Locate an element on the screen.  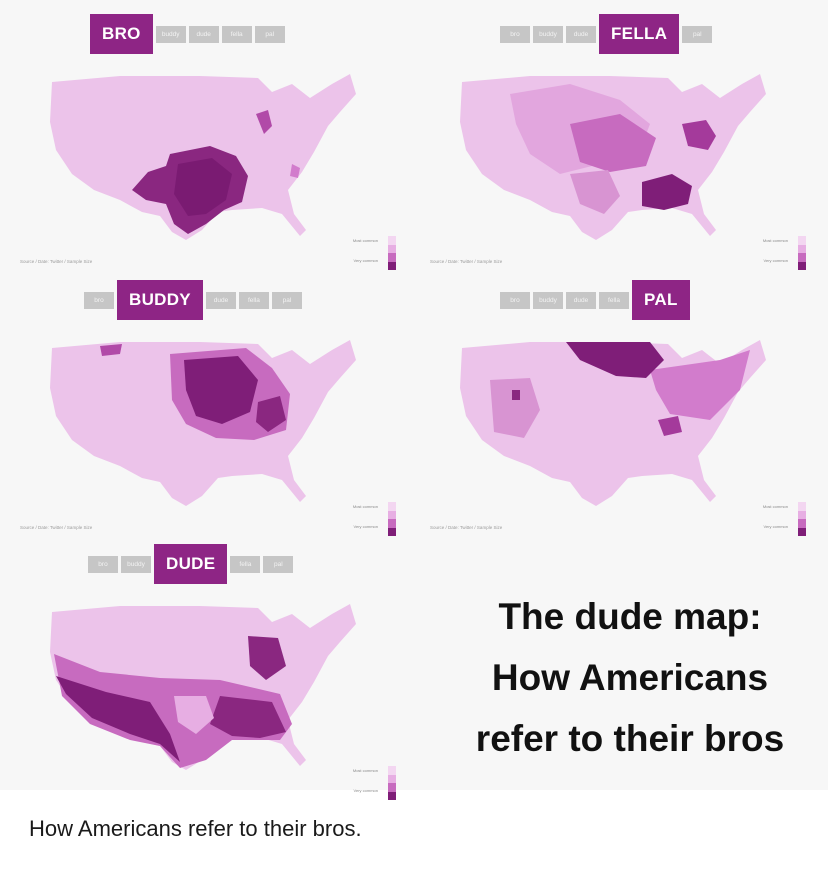
term-tabs: BRO buddy dude fella pal is located at coordinates (187, 34).